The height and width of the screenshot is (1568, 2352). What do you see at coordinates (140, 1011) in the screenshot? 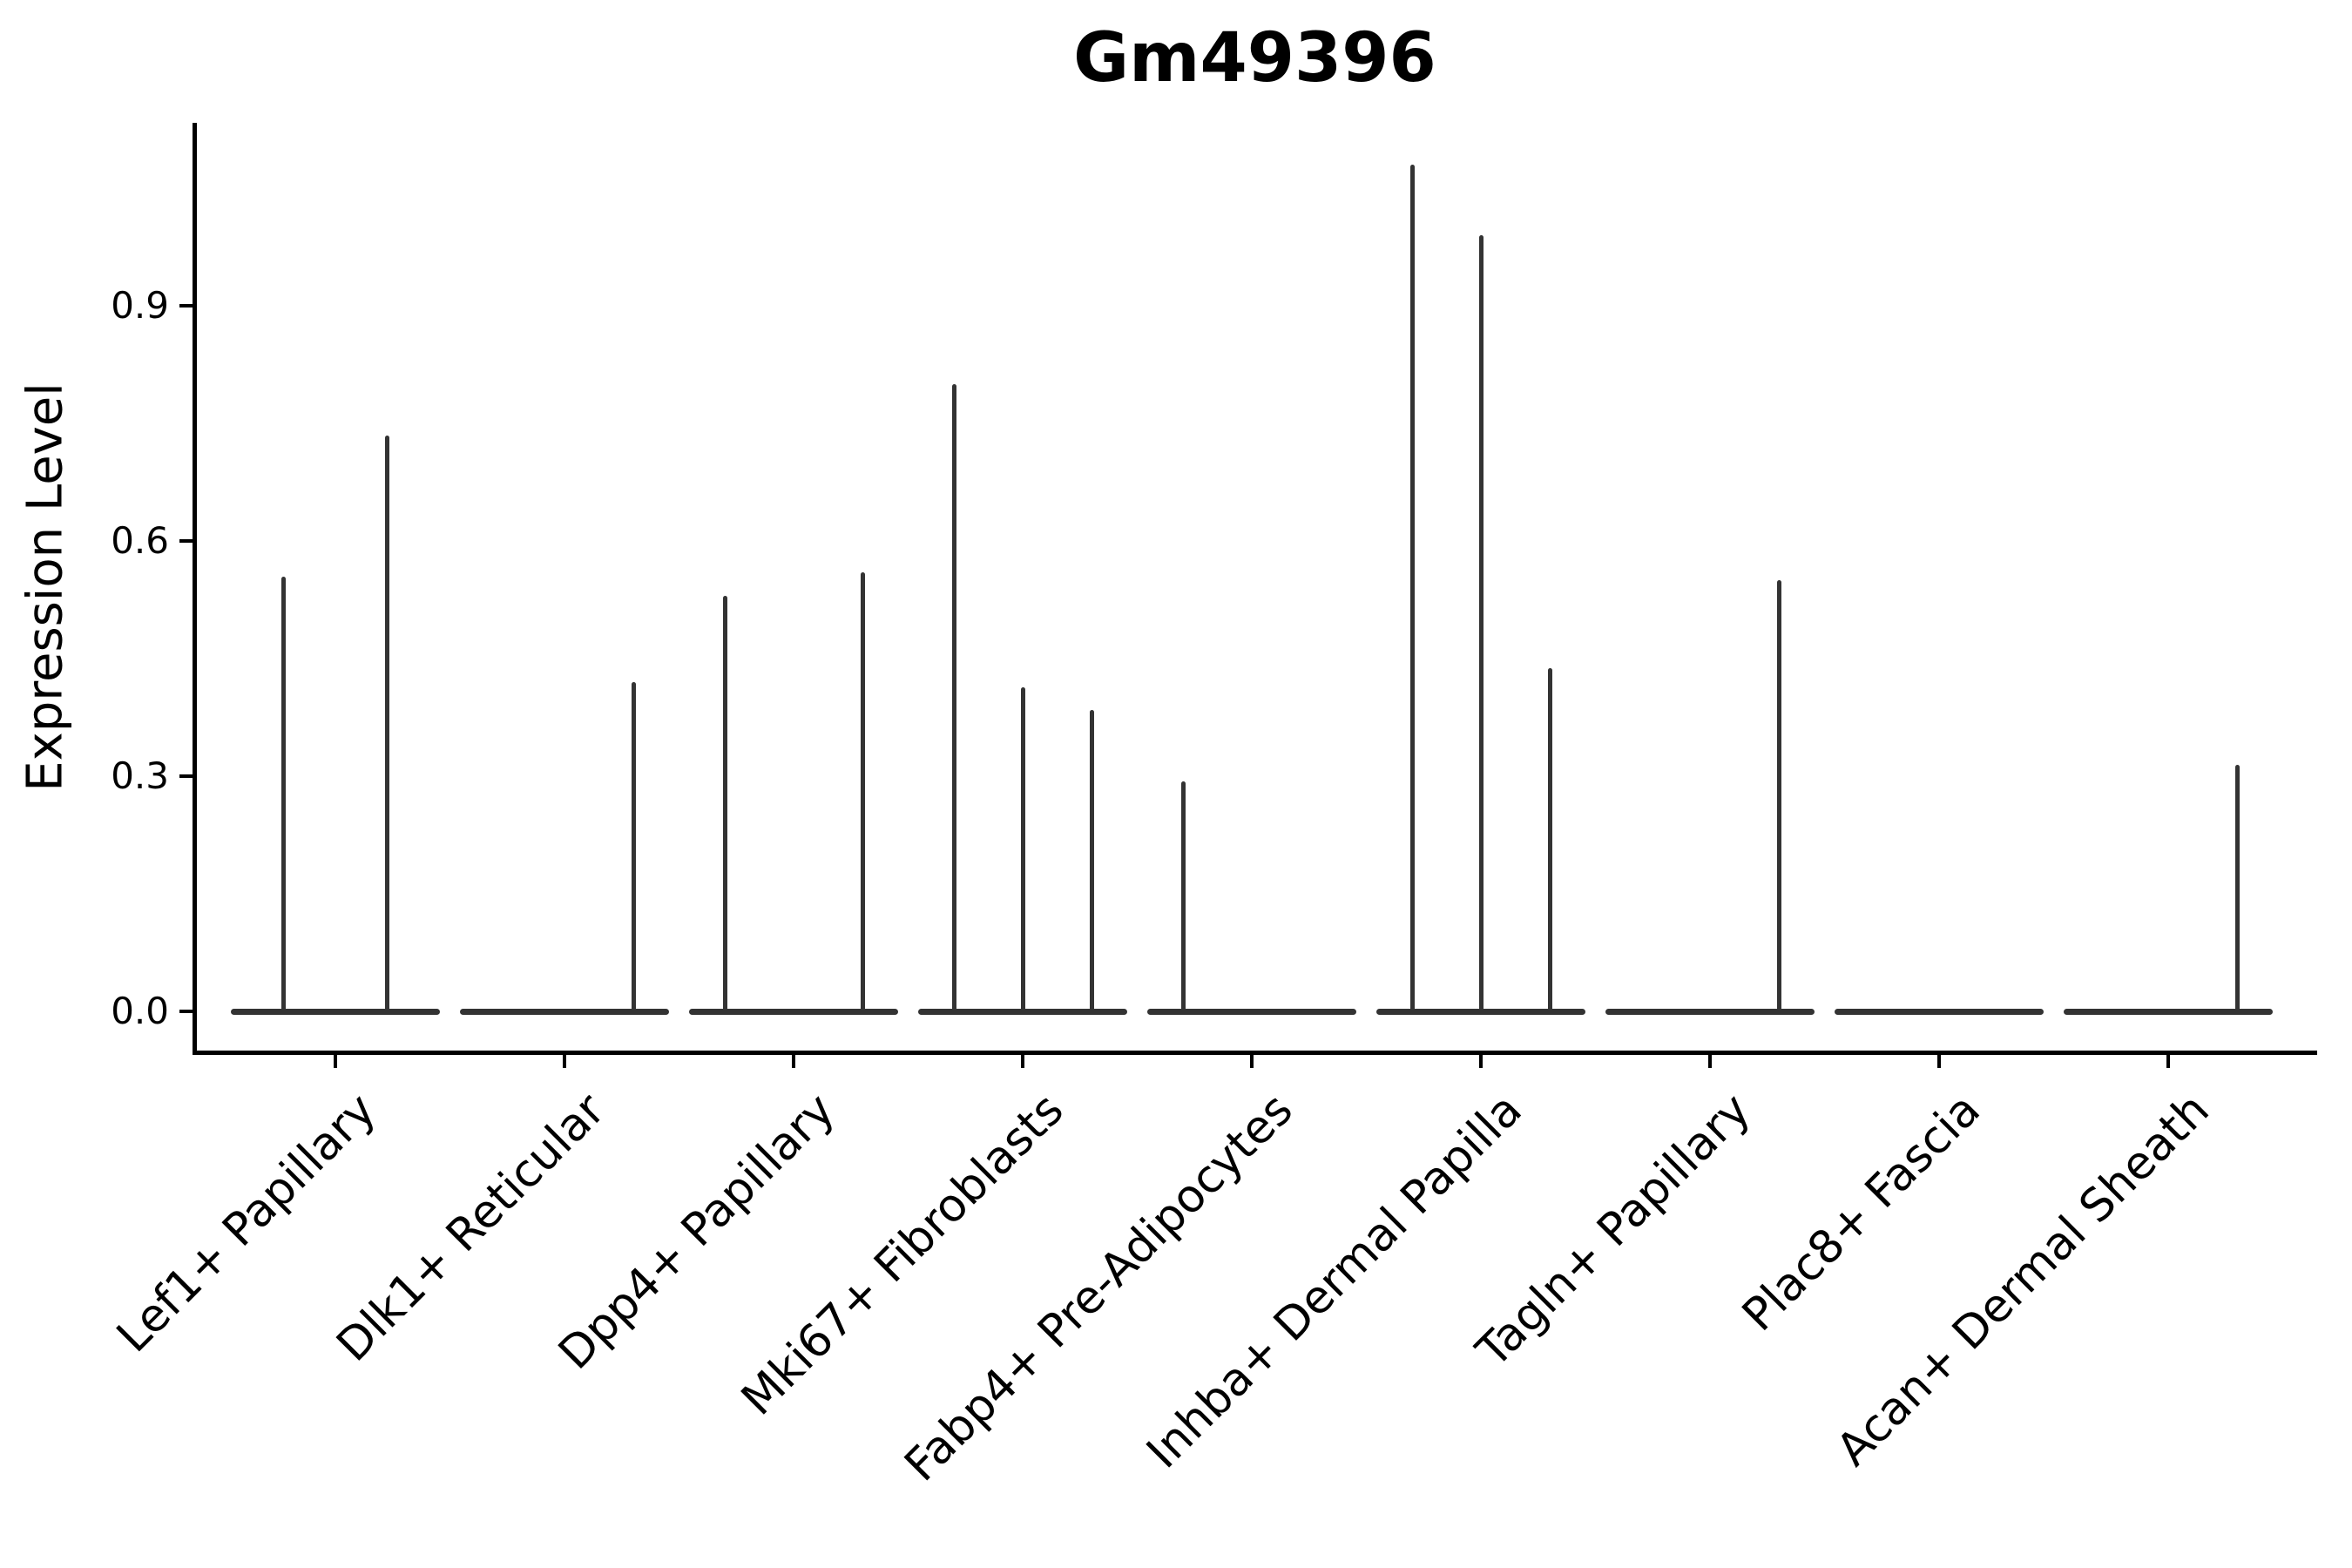
I see `y-tick-label: 0.0` at bounding box center [140, 1011].